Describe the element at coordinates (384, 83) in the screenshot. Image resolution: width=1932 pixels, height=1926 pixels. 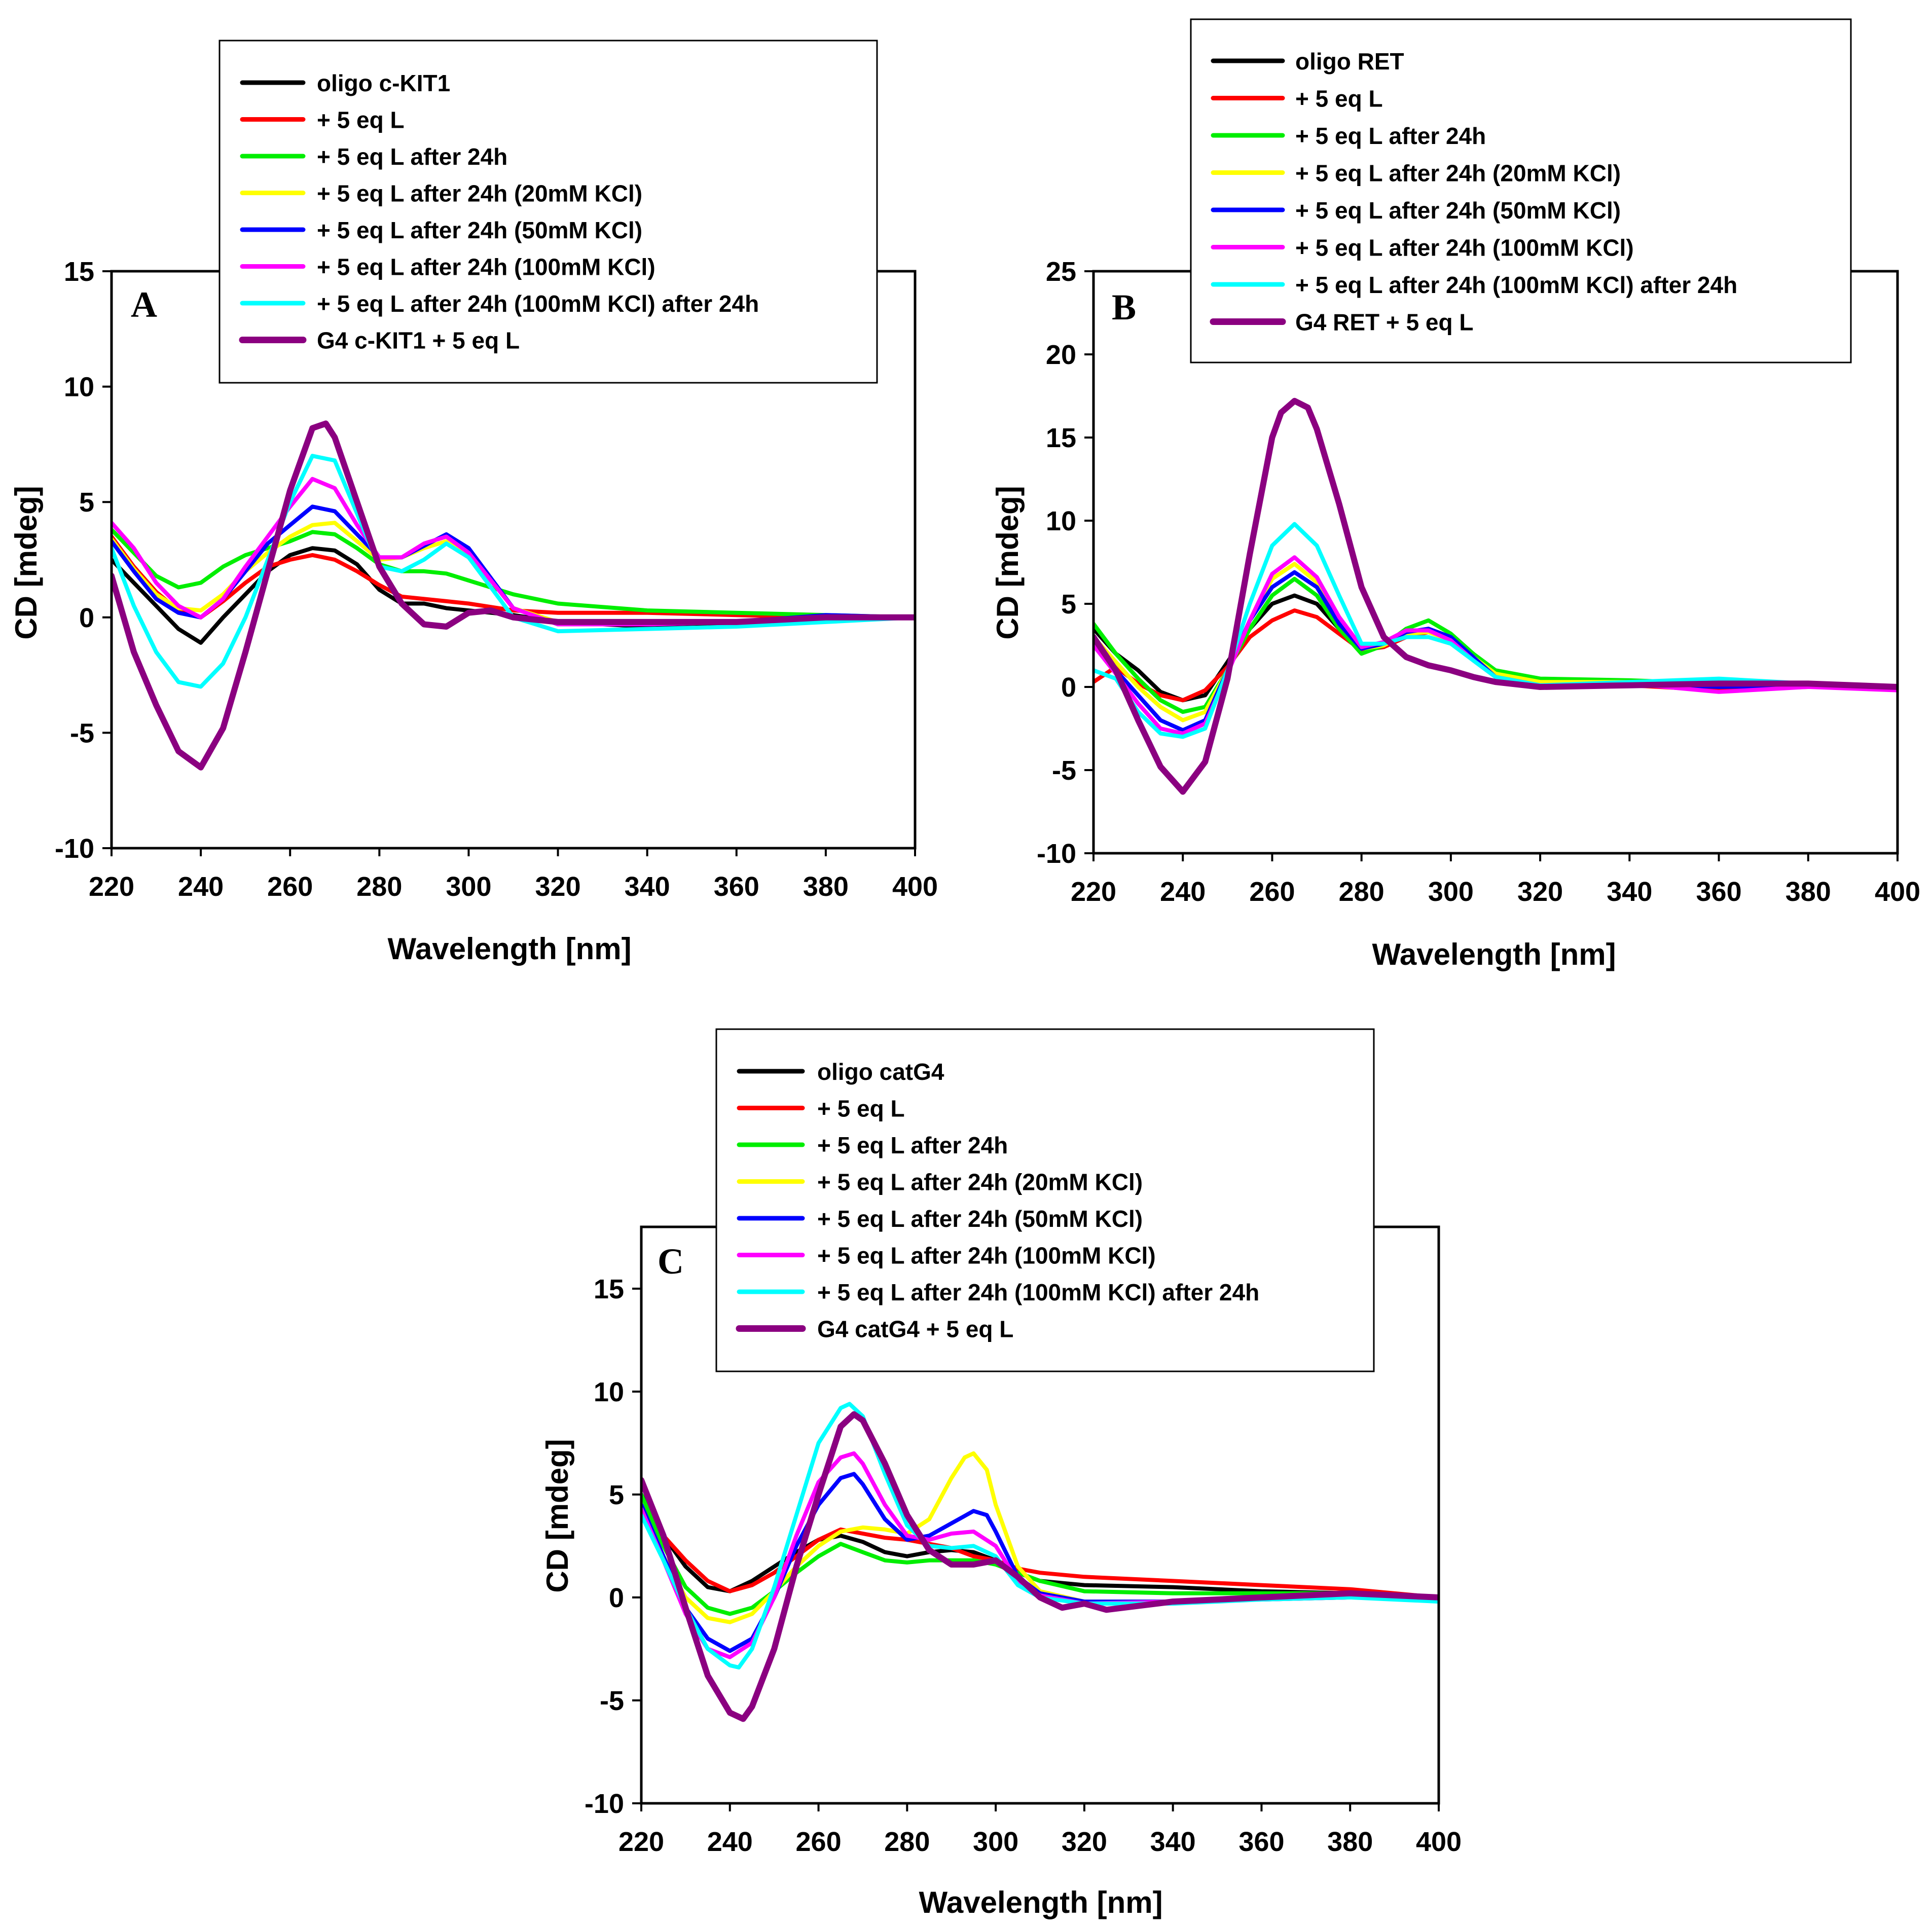
I see `legend-entry: oligo c-KIT1` at that location.